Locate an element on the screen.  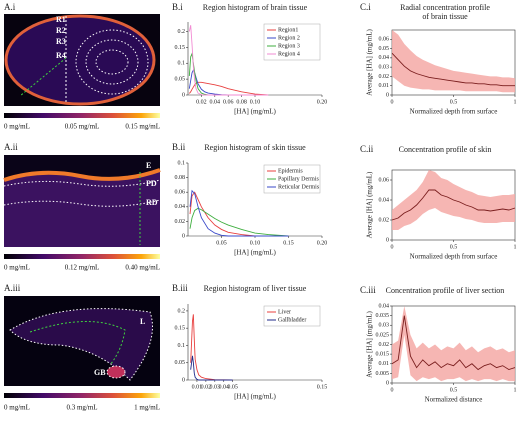
region-label: R1 is located at coordinates (61, 19).